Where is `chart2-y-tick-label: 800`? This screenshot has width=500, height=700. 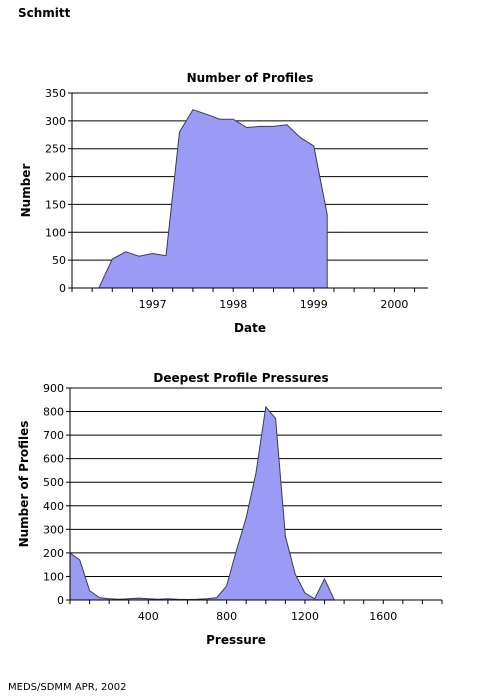 chart2-y-tick-label: 800 is located at coordinates (53, 412).